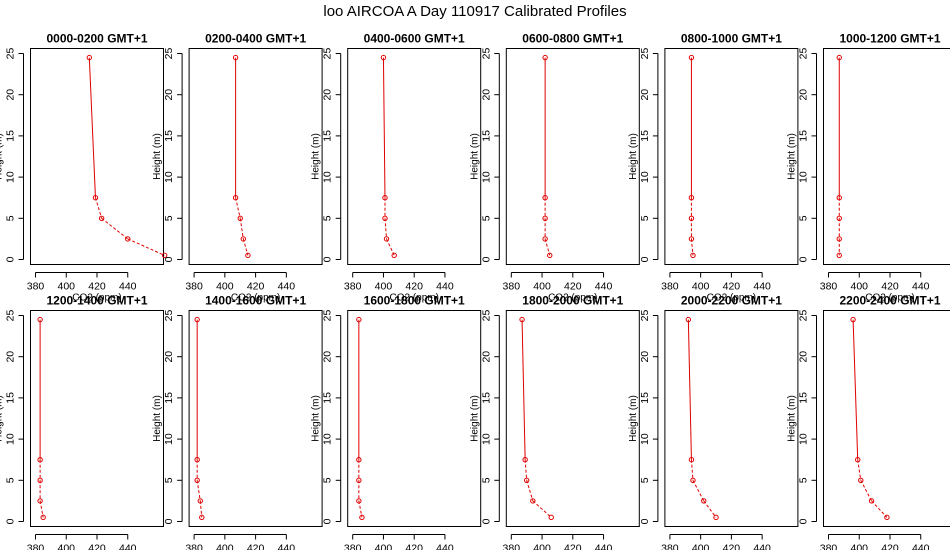 Image resolution: width=950 pixels, height=550 pixels. I want to click on panel-title: 0200-0400 GMT+1, so click(255, 39).